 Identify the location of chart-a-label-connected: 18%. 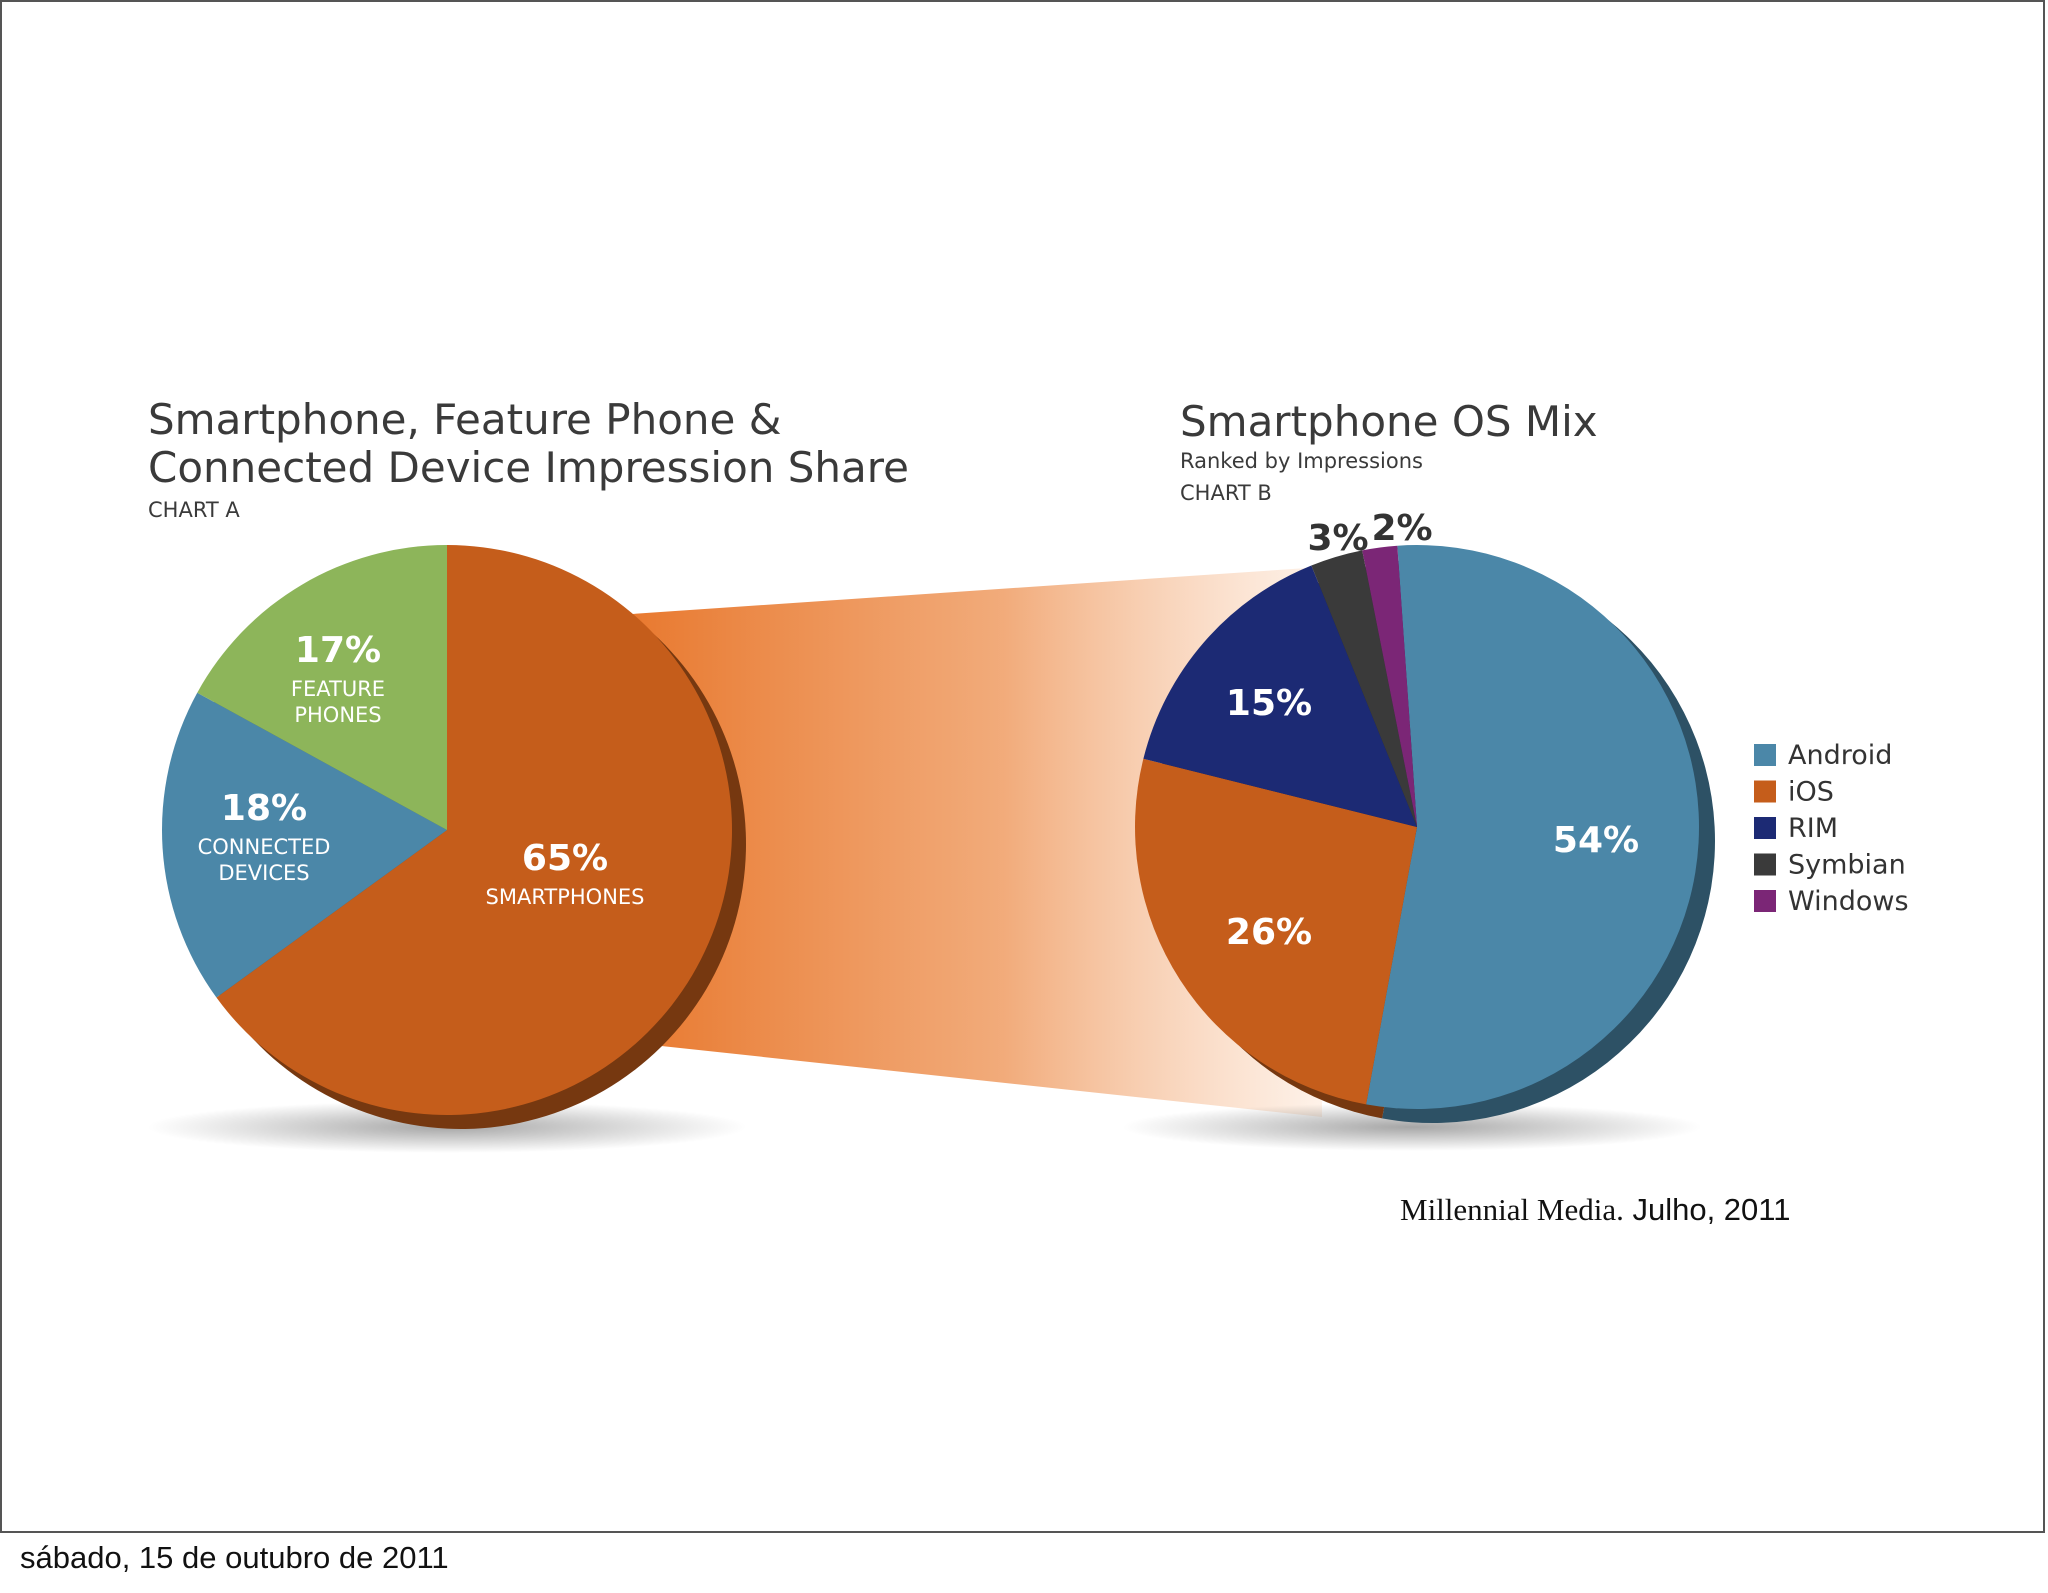
(264, 808).